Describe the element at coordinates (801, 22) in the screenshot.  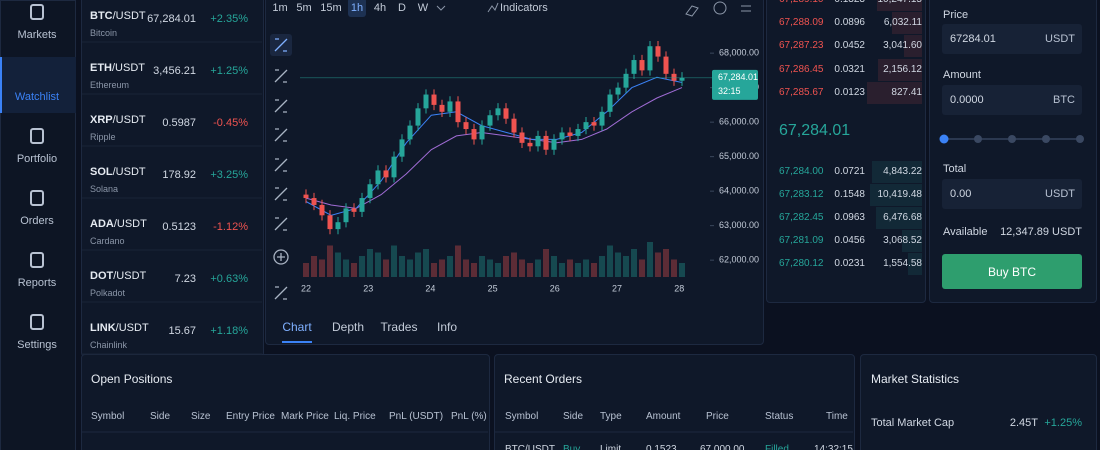
I see `book-price: 67,288.09` at that location.